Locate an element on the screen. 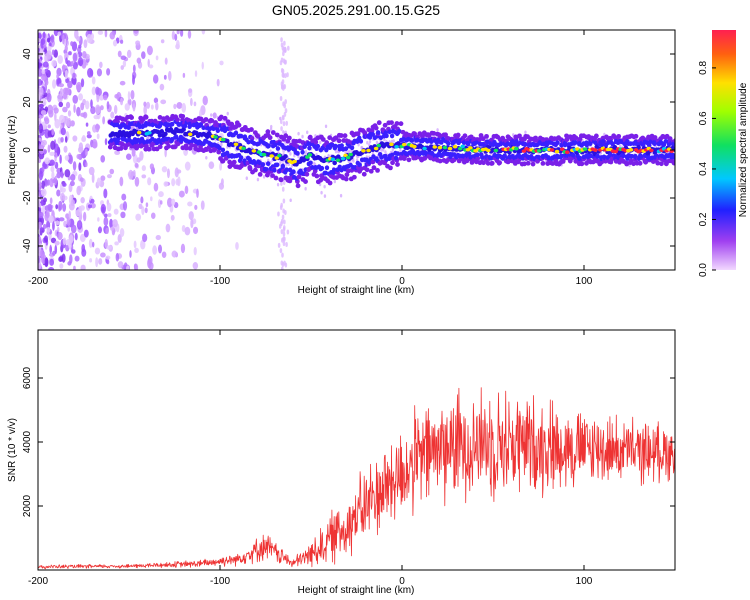  colorbar-tick-label: 0.8 is located at coordinates (703, 68).